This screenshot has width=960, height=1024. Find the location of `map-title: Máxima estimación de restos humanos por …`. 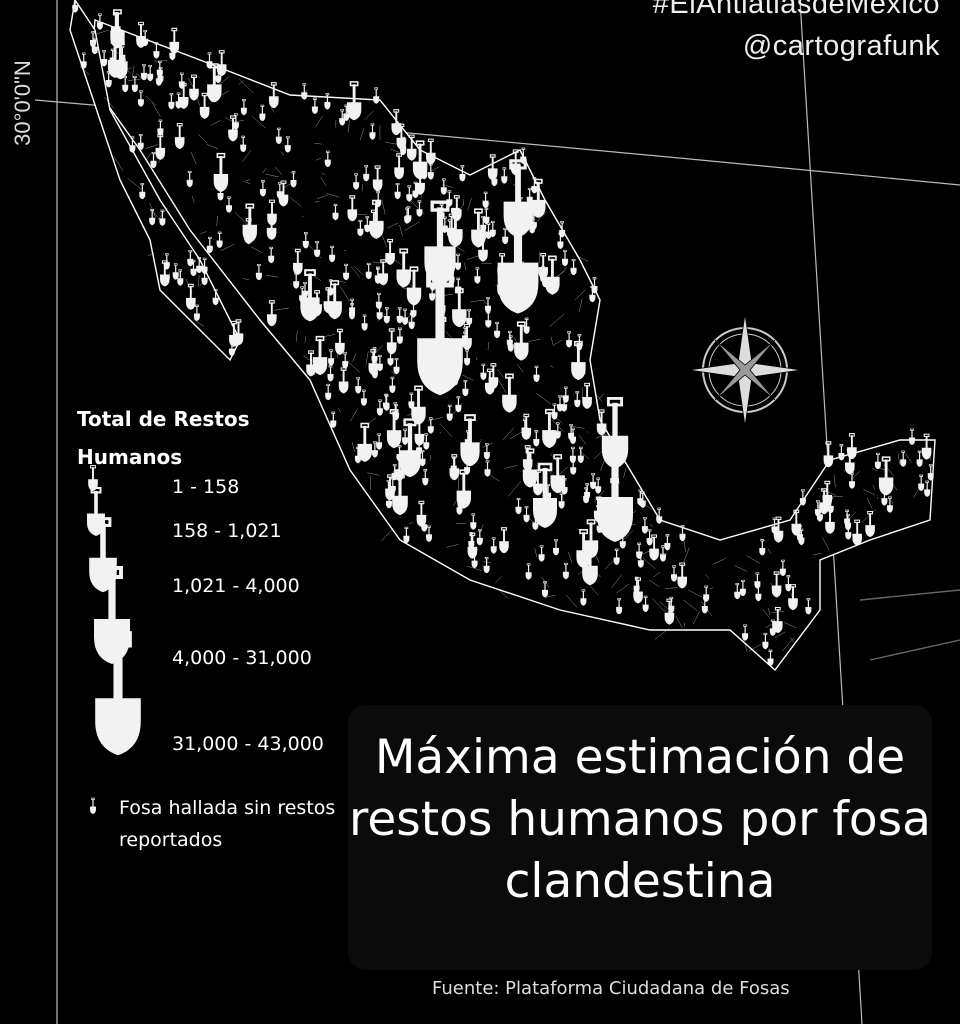

map-title: Máxima estimación de restos humanos por … is located at coordinates (640, 819).